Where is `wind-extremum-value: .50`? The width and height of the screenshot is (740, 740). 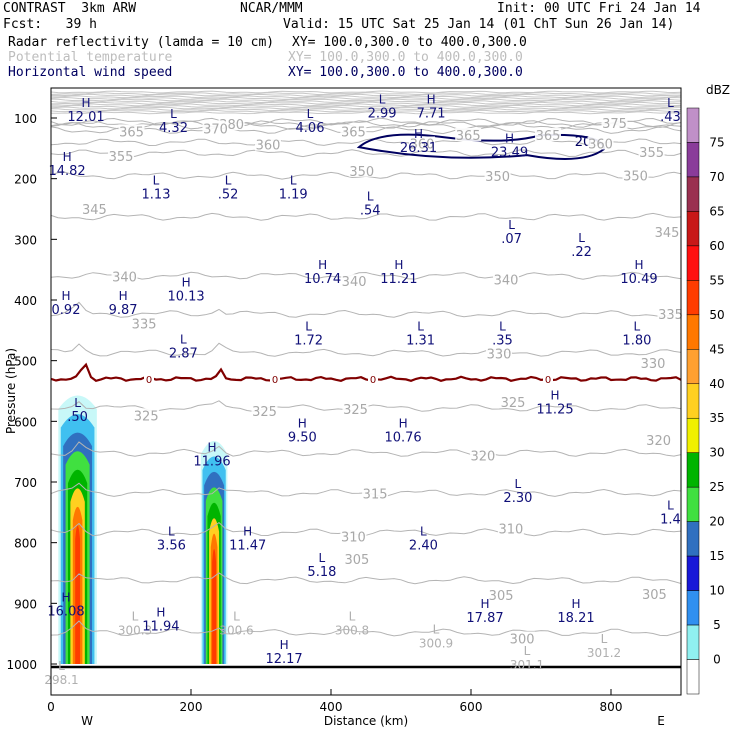
wind-extremum-value: .50 is located at coordinates (77, 417).